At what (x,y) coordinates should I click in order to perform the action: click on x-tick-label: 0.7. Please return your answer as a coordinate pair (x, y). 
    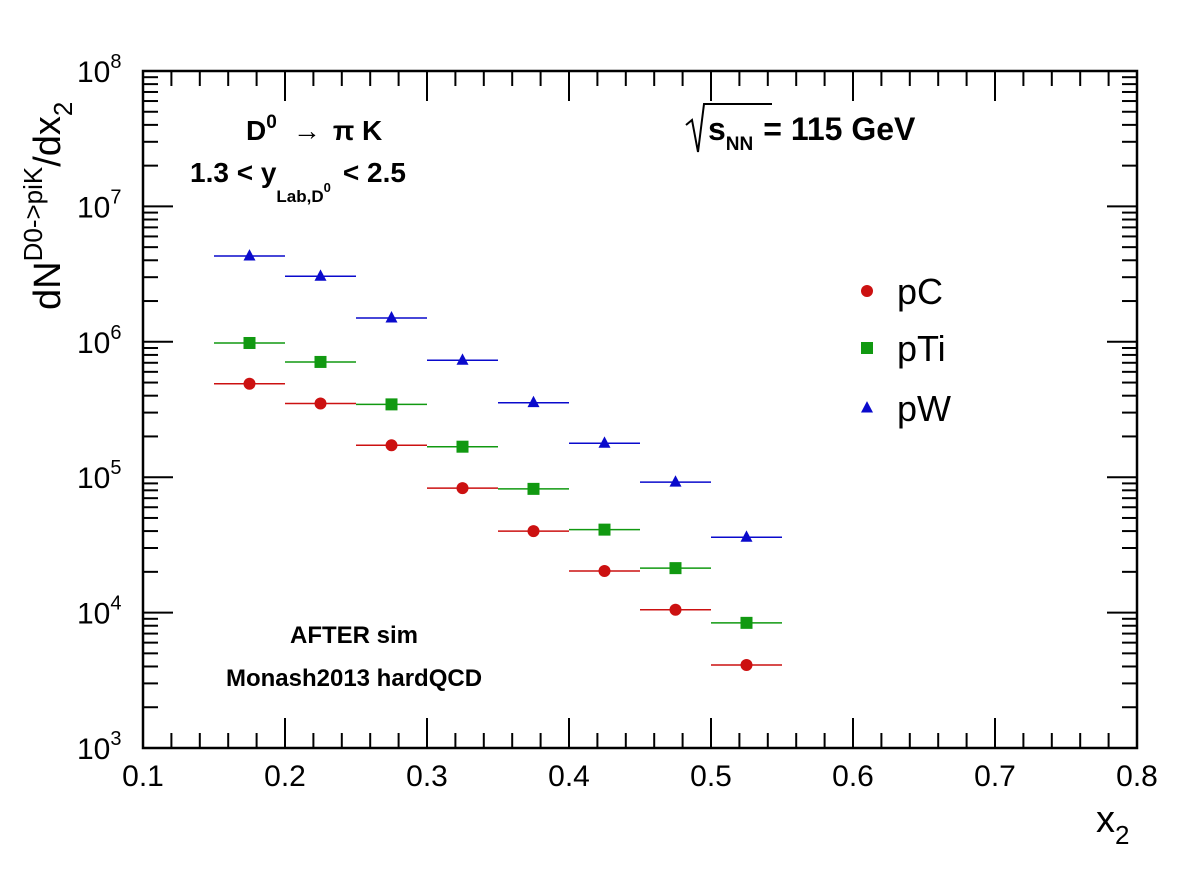
    Looking at the image, I should click on (995, 776).